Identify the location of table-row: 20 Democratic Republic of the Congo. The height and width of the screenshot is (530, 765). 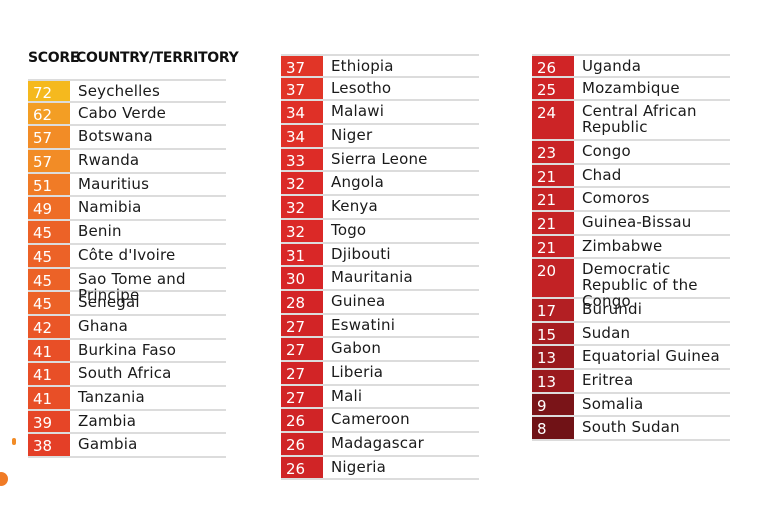
(631, 284).